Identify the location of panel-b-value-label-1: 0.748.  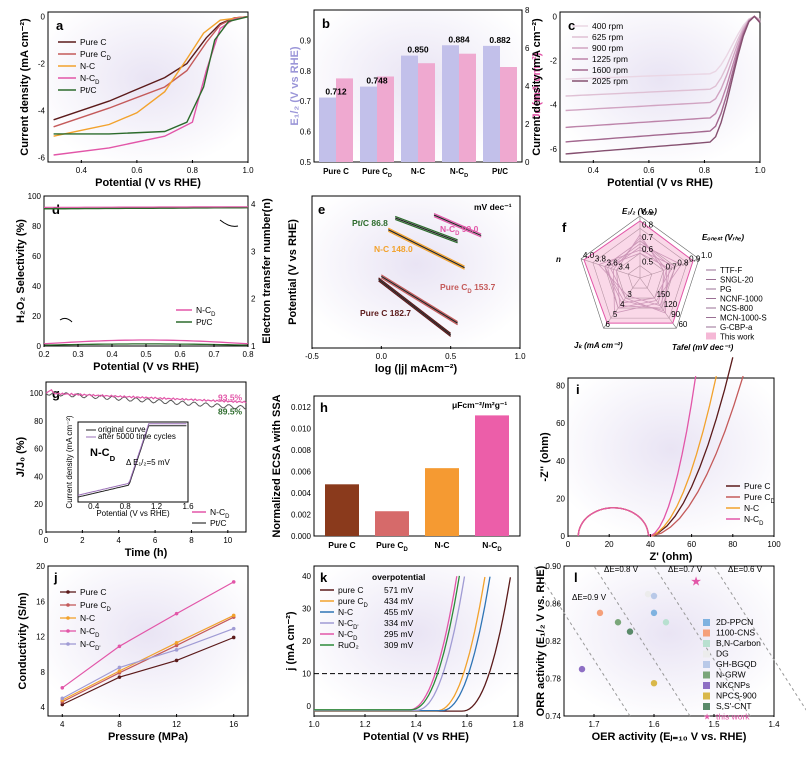
(377, 81).